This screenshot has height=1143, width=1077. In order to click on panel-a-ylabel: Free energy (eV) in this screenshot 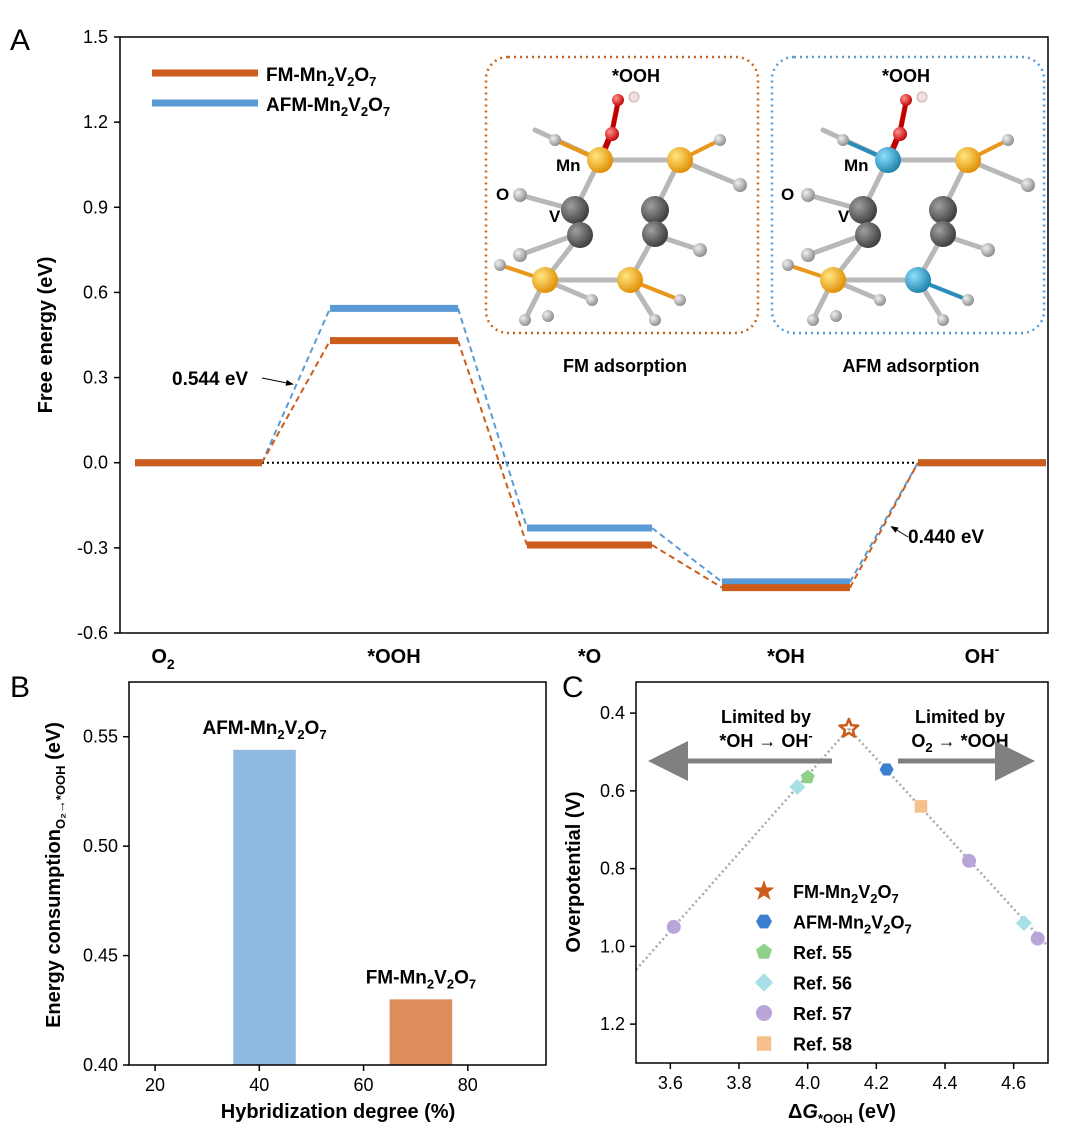, I will do `click(46, 335)`.